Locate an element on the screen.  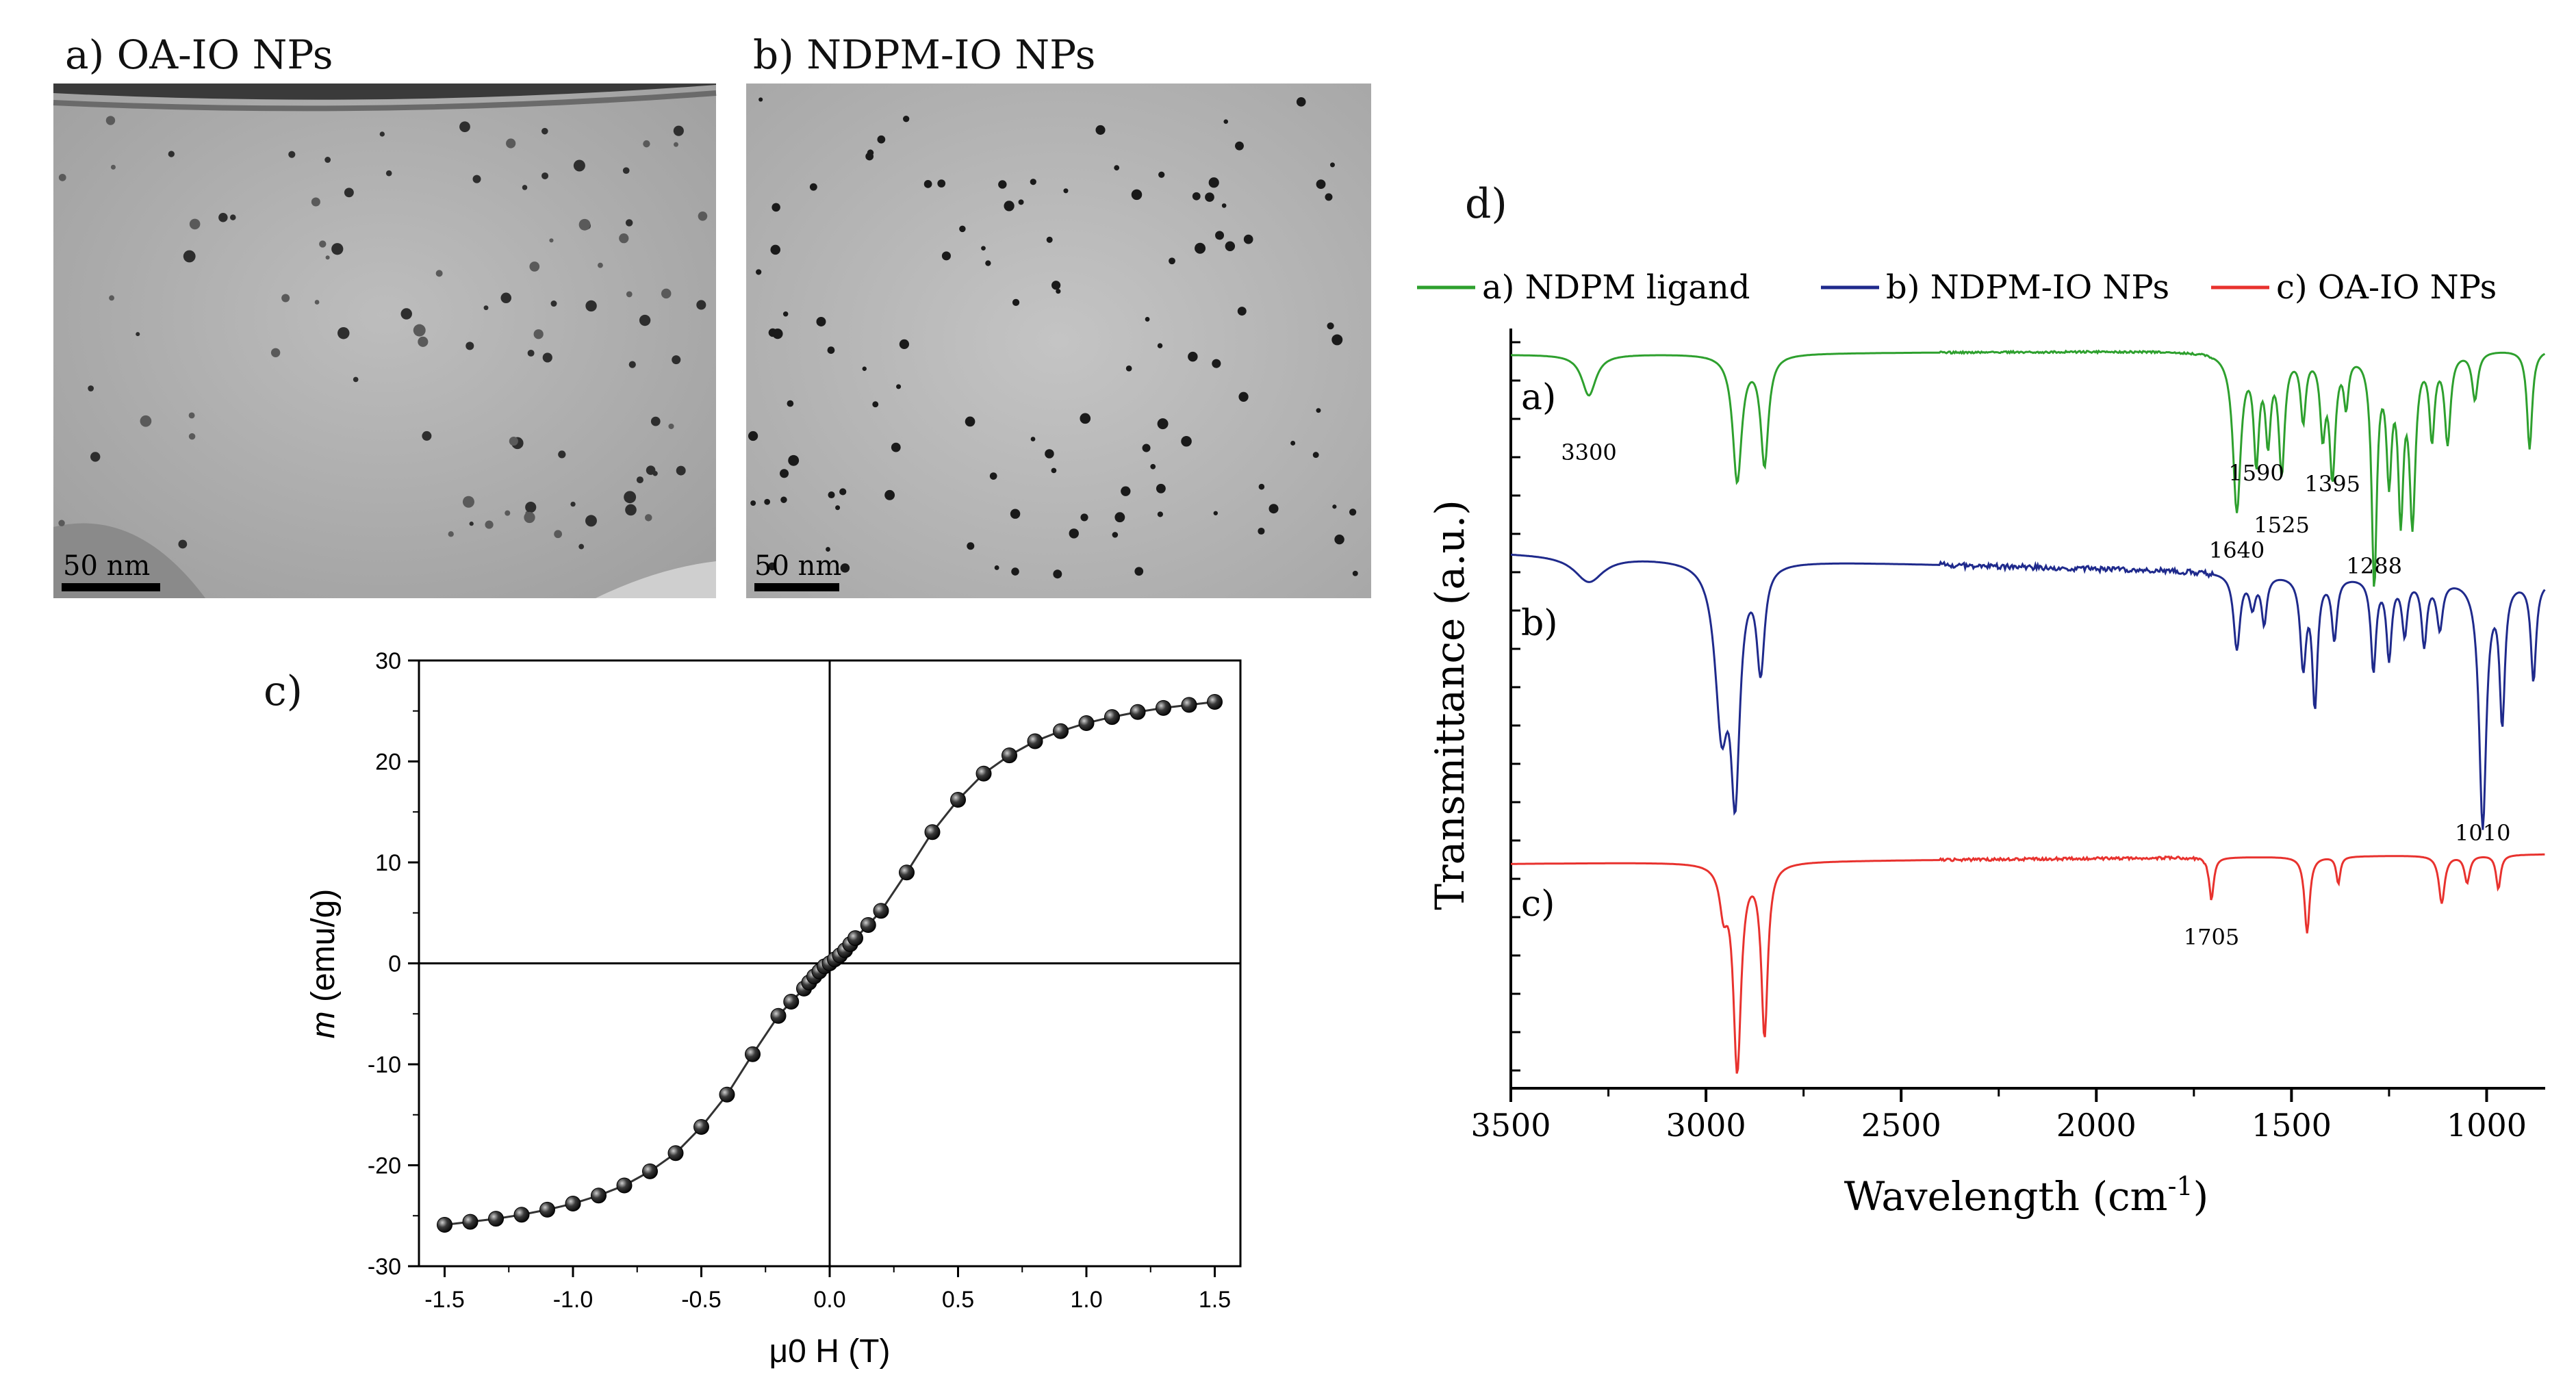
panel-c-label: c) is located at coordinates (283, 691).